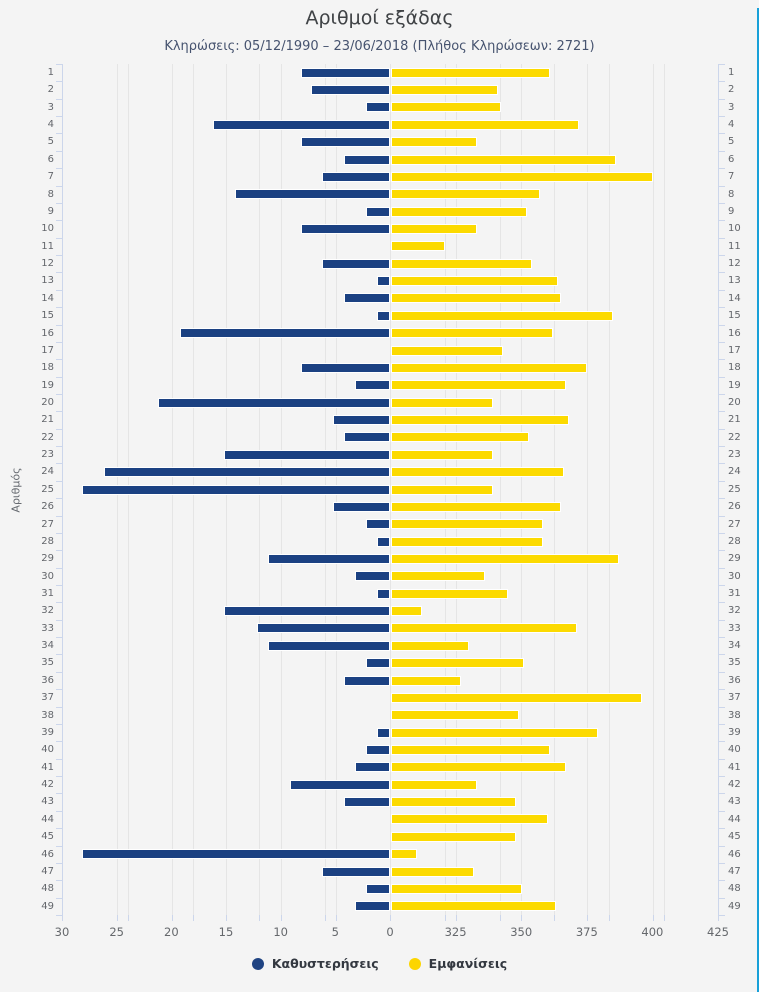  I want to click on page-right-border, so click(758, 500).